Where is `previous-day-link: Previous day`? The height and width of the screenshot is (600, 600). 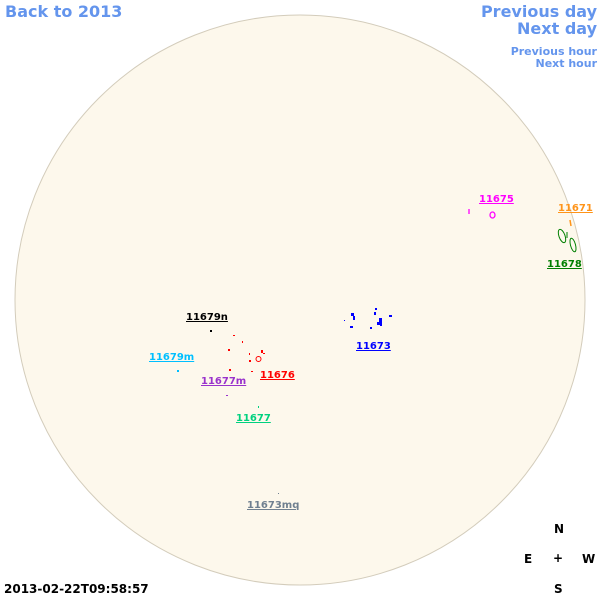 previous-day-link: Previous day is located at coordinates (538, 11).